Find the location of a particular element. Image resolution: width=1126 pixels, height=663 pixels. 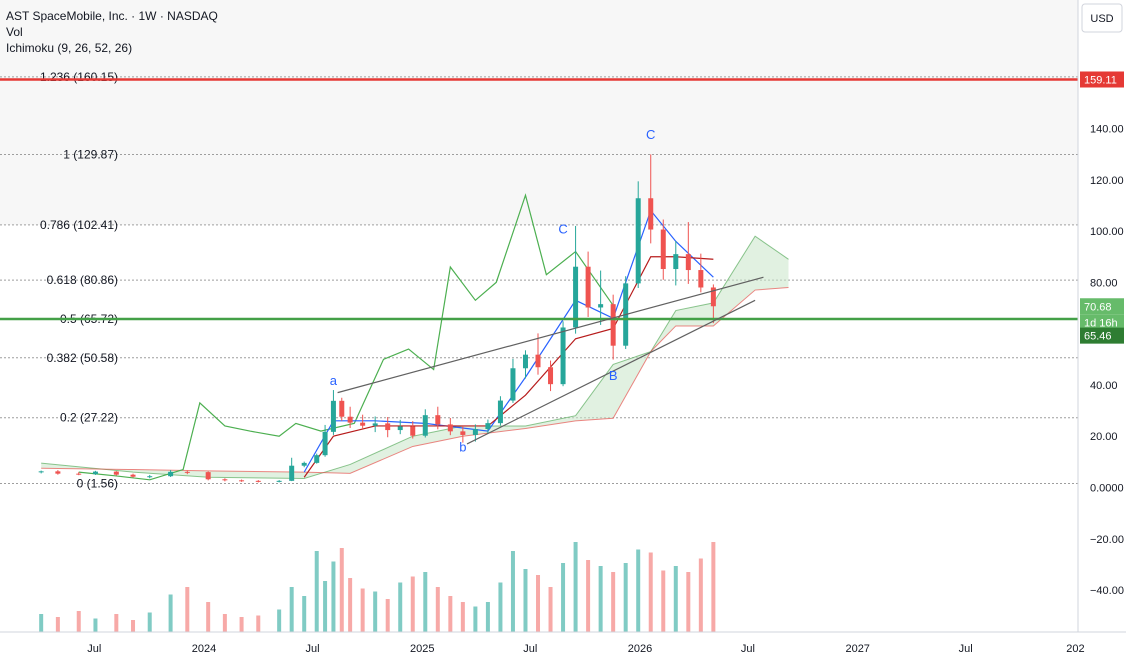

ichimoku-indicator-label: Ichimoku (9, 26, 52, 26) is located at coordinates (69, 48).